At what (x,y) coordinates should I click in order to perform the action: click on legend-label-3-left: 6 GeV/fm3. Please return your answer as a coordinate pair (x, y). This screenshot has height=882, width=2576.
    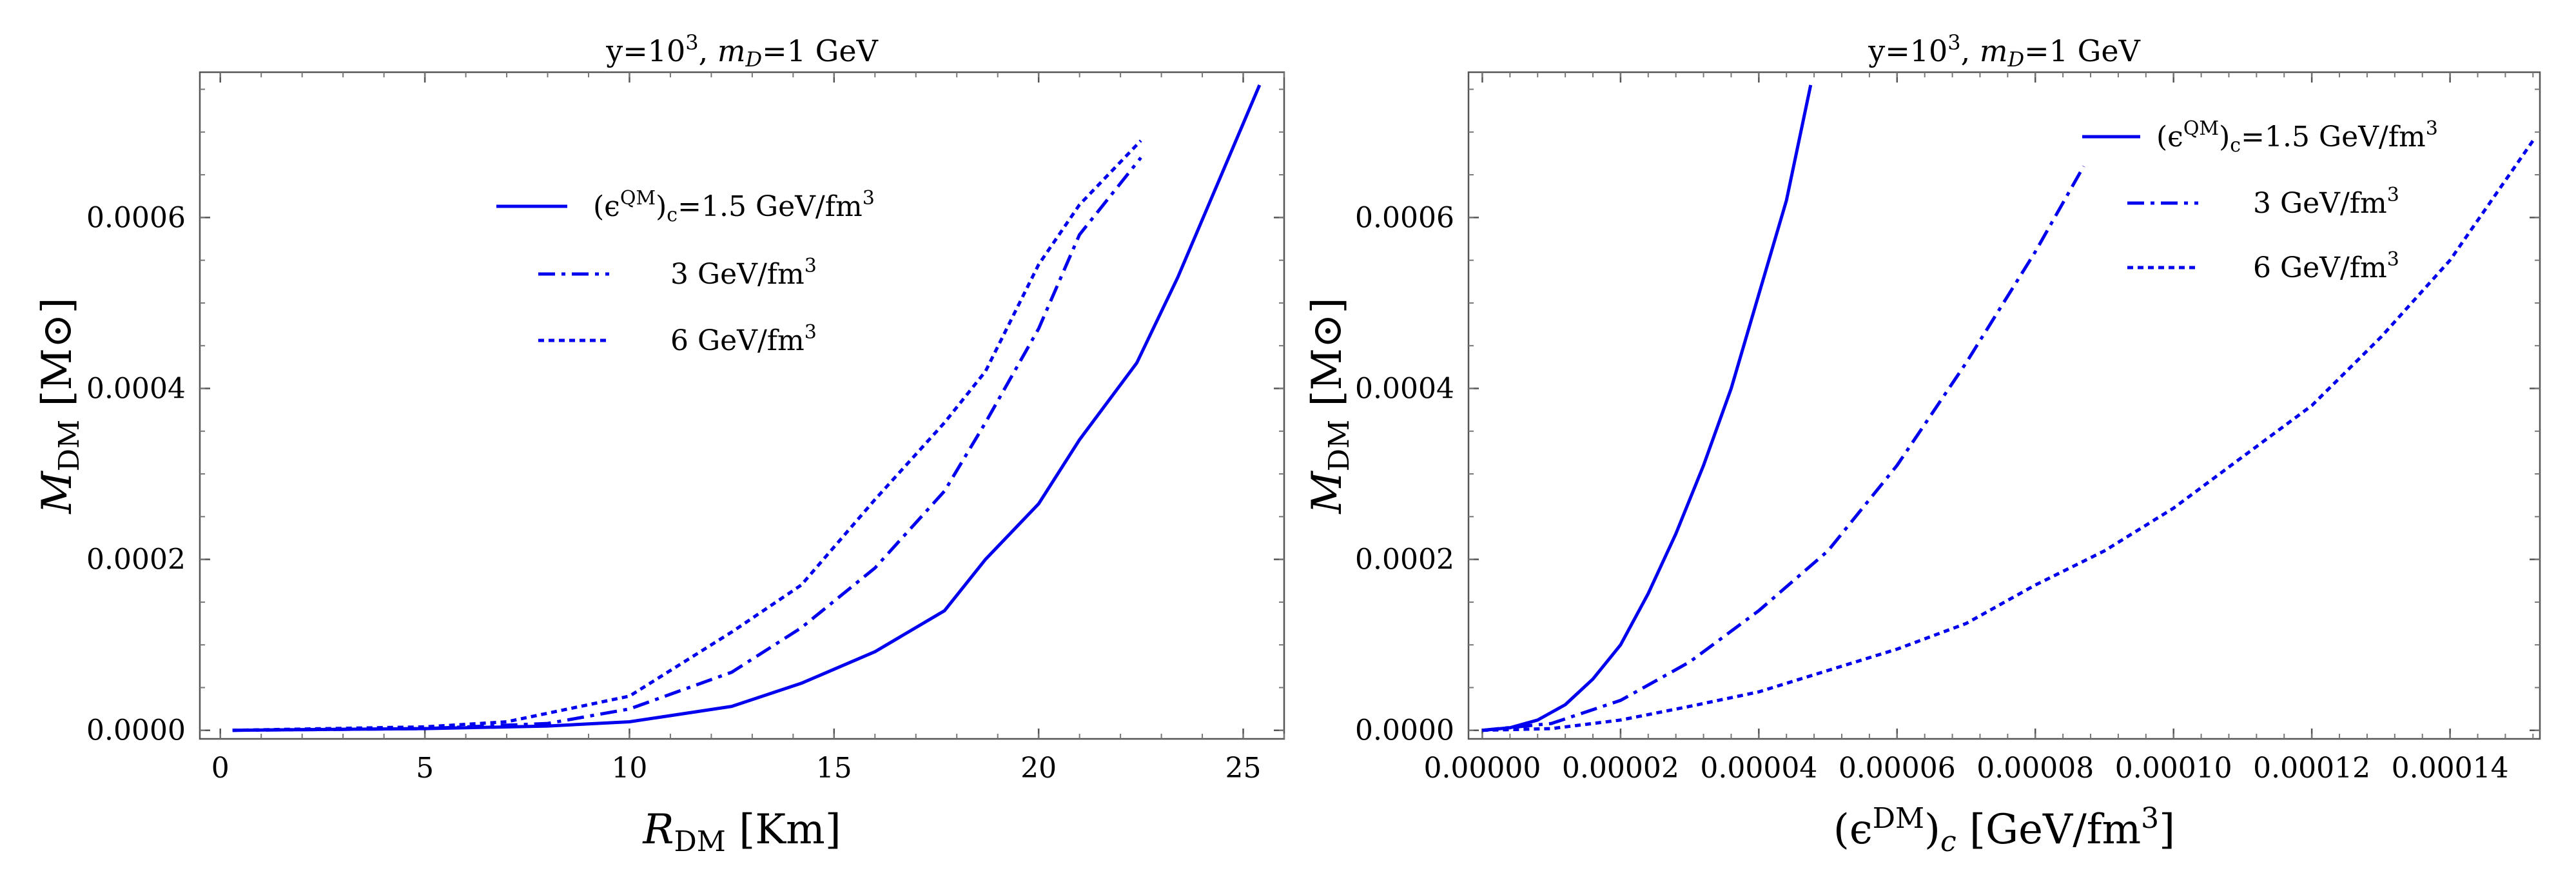
    Looking at the image, I should click on (744, 339).